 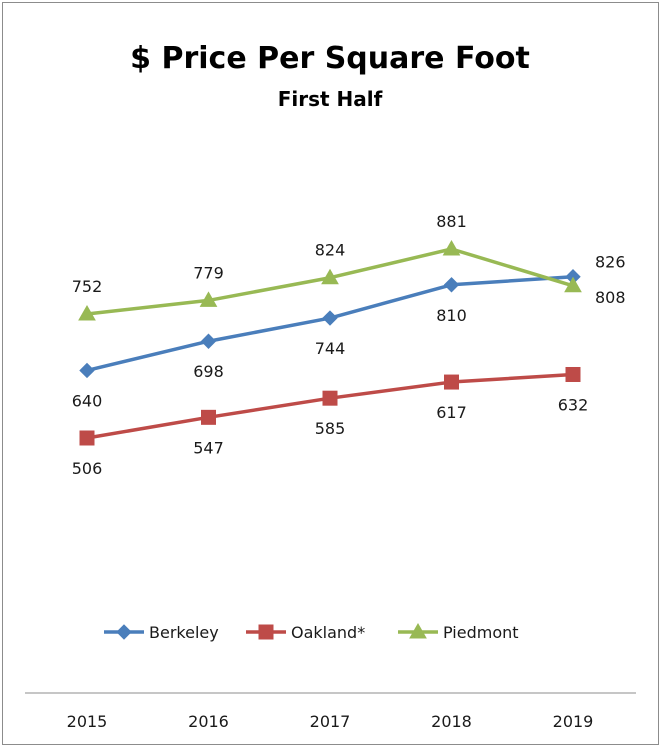 What do you see at coordinates (266, 632) in the screenshot?
I see `legend-marker-oakland` at bounding box center [266, 632].